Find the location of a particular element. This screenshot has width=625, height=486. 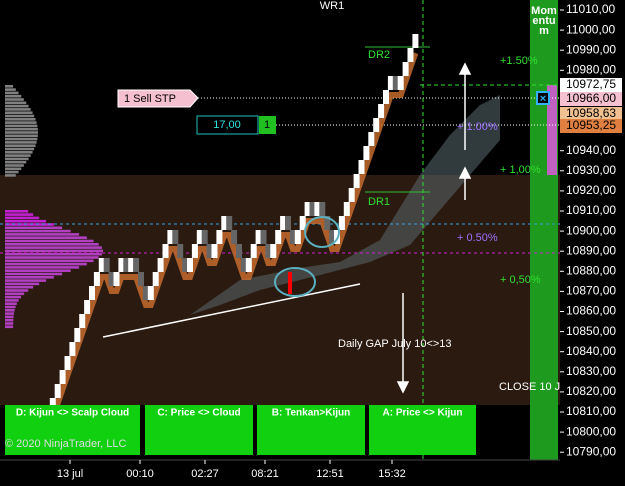

price-label: 10880,00 is located at coordinates (591, 270).